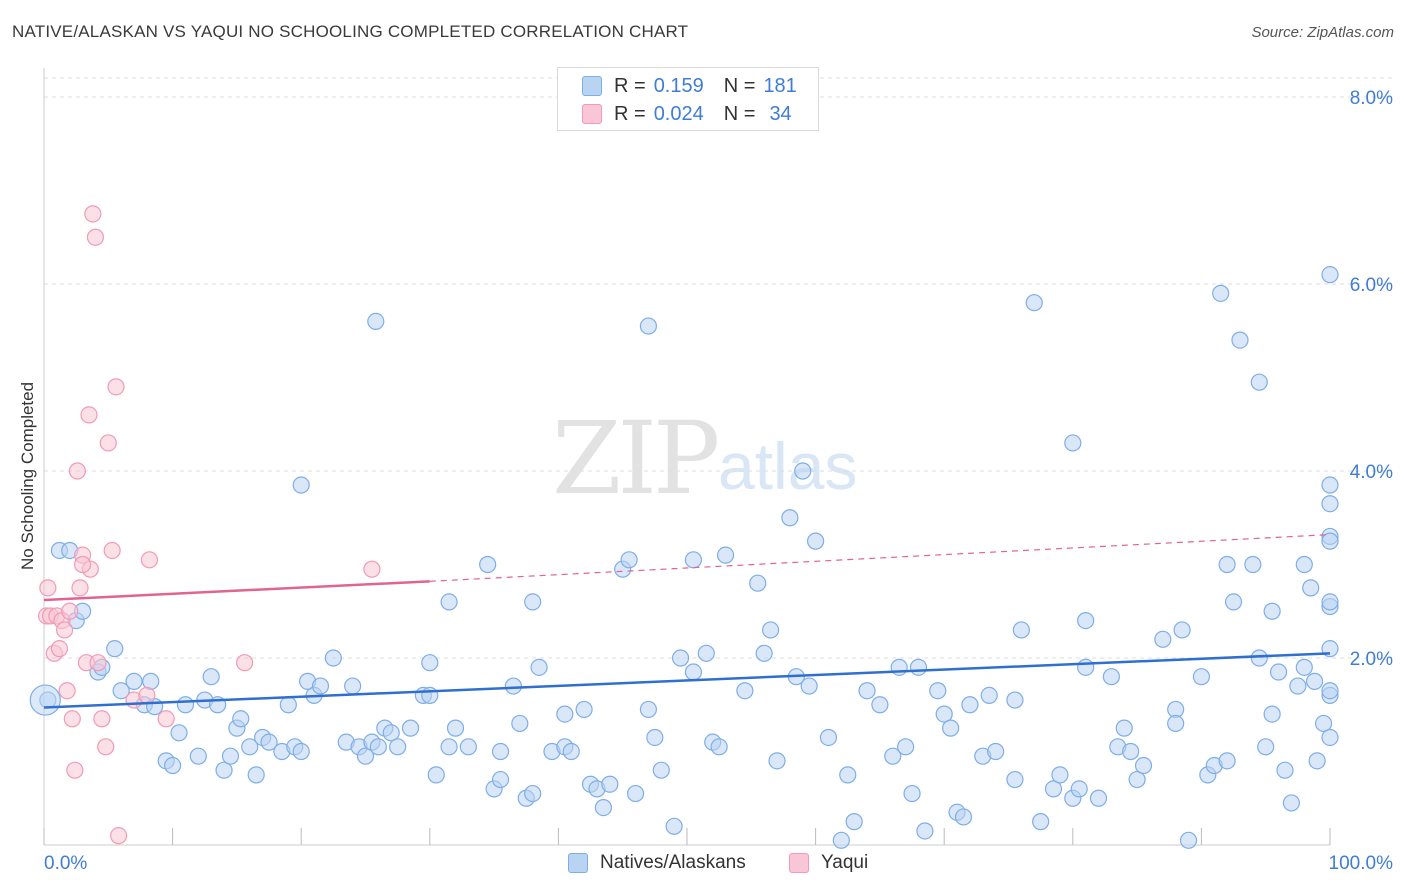 This screenshot has width=1406, height=892. I want to click on data-point-natives-large, so click(45, 700).